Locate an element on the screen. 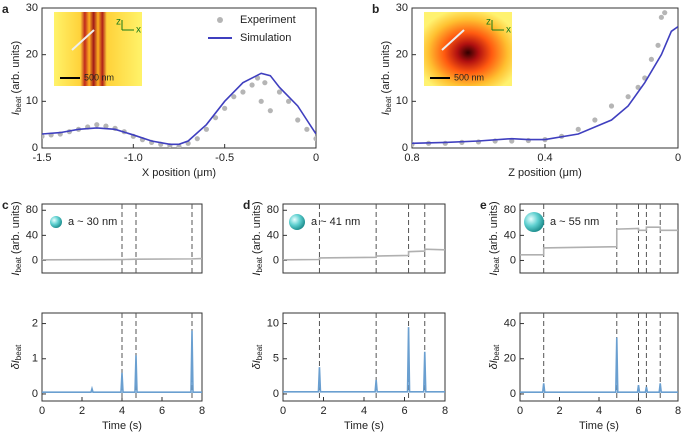 The width and height of the screenshot is (685, 435). panel: 0 20 40 0 2 4 6 8 Time (s) δIbeat is located at coordinates (584, 372).